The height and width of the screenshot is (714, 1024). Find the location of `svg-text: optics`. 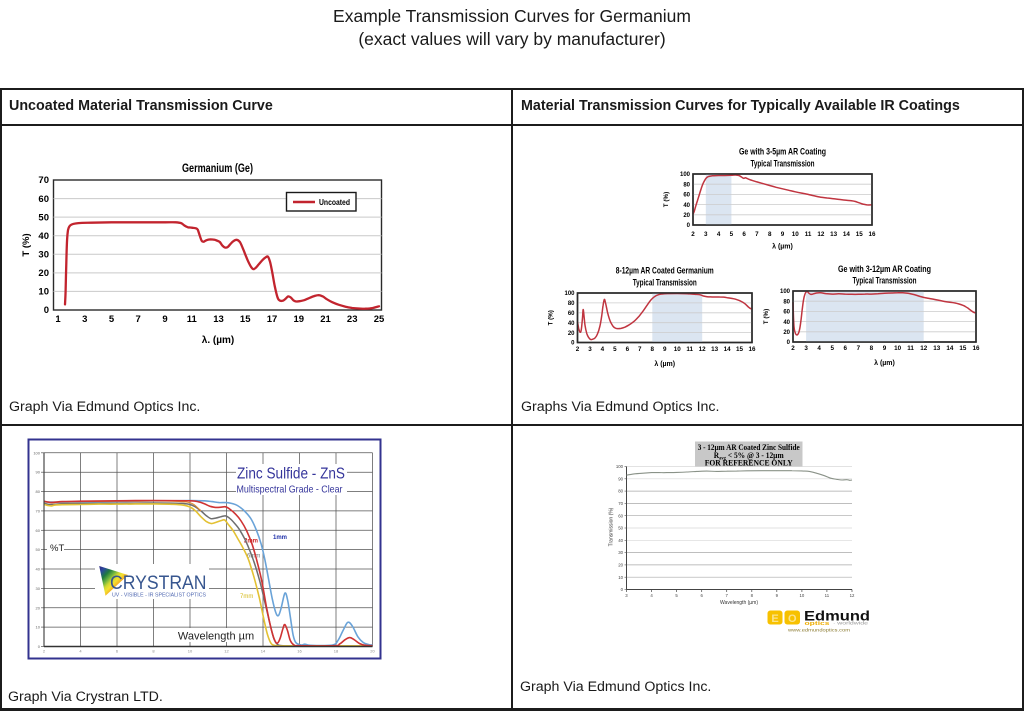

svg-text: optics is located at coordinates (817, 624).